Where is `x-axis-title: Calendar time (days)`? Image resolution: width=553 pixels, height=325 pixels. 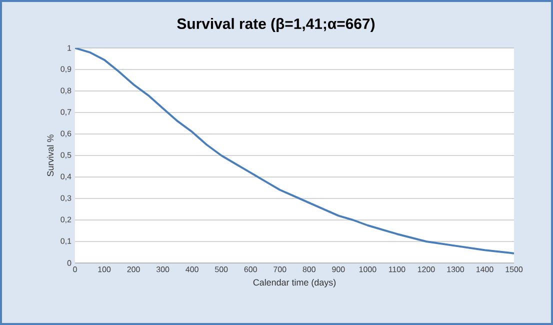
x-axis-title: Calendar time (days) is located at coordinates (294, 283).